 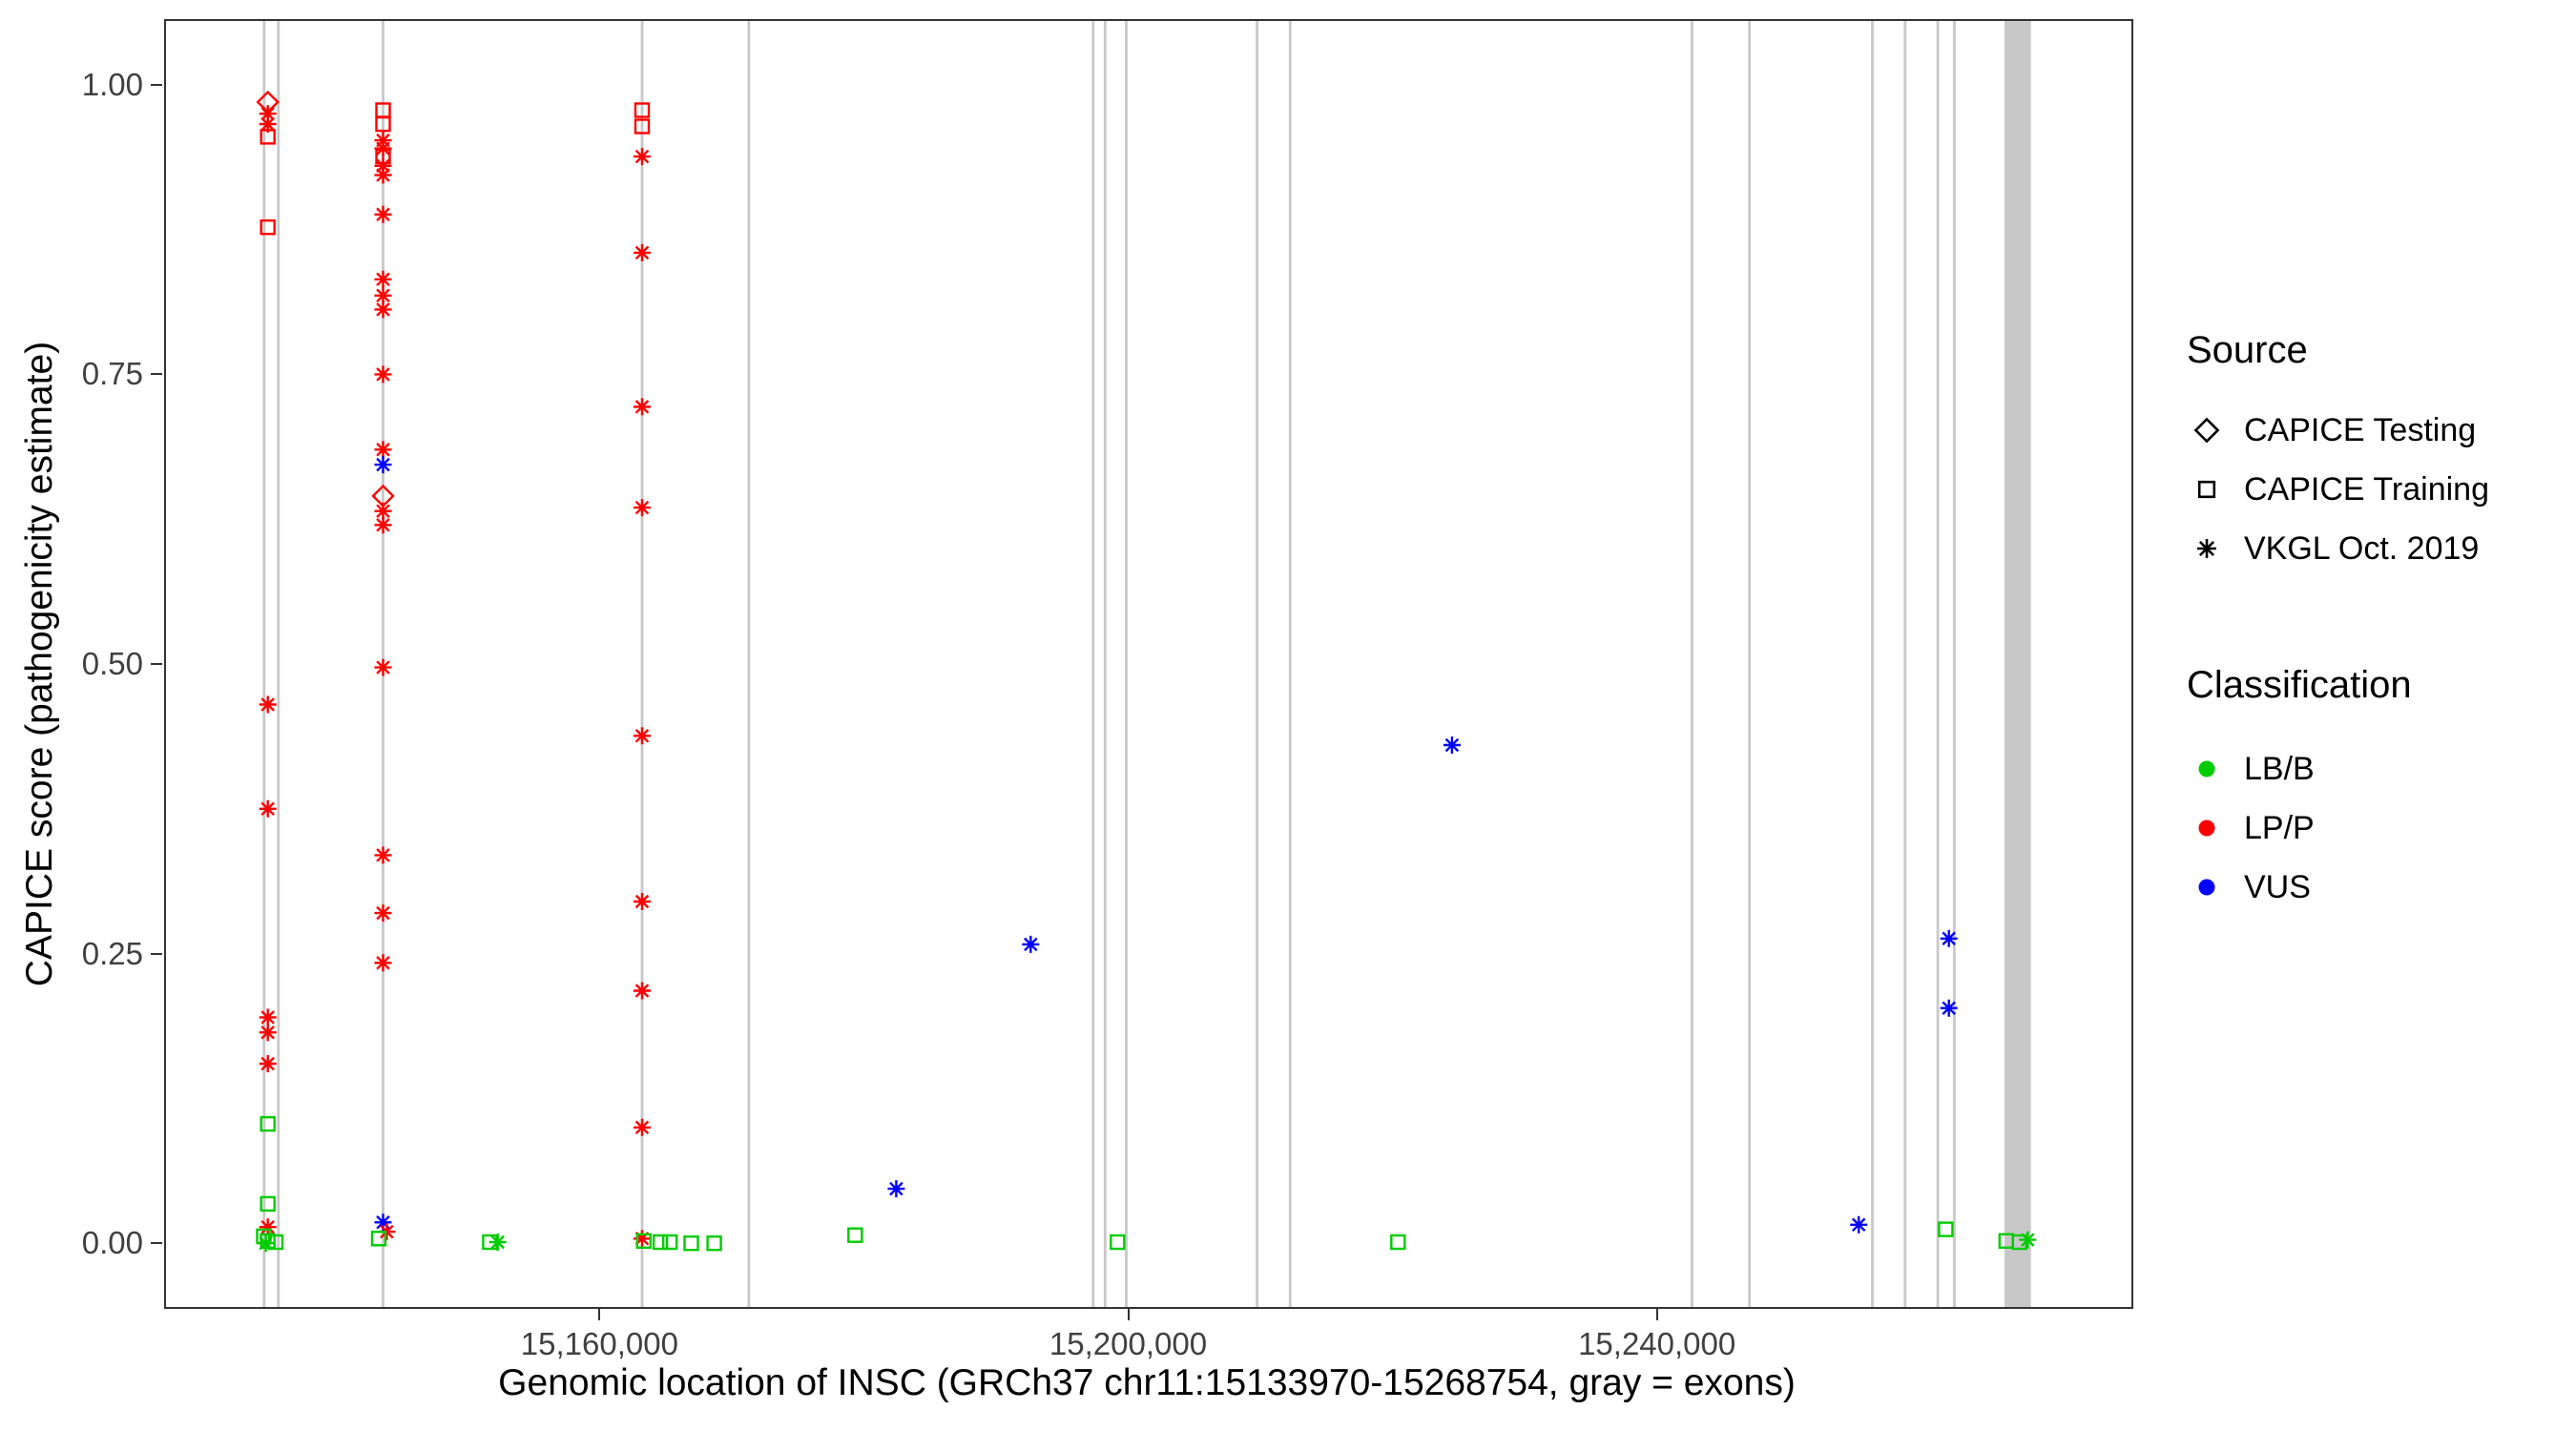 What do you see at coordinates (2360, 429) in the screenshot?
I see `legend-item-diamond-label: CAPICE Testing` at bounding box center [2360, 429].